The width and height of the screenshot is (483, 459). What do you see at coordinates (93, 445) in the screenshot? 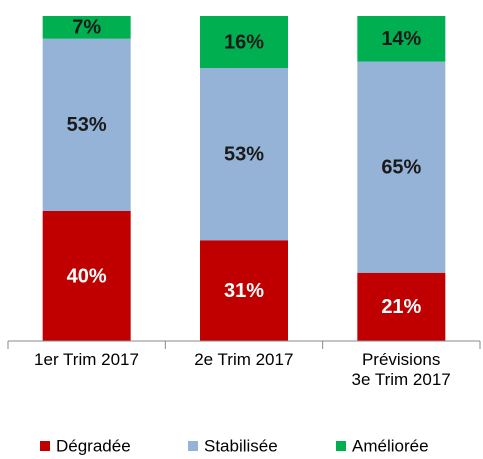
I see `legend-label: Dégradée` at bounding box center [93, 445].